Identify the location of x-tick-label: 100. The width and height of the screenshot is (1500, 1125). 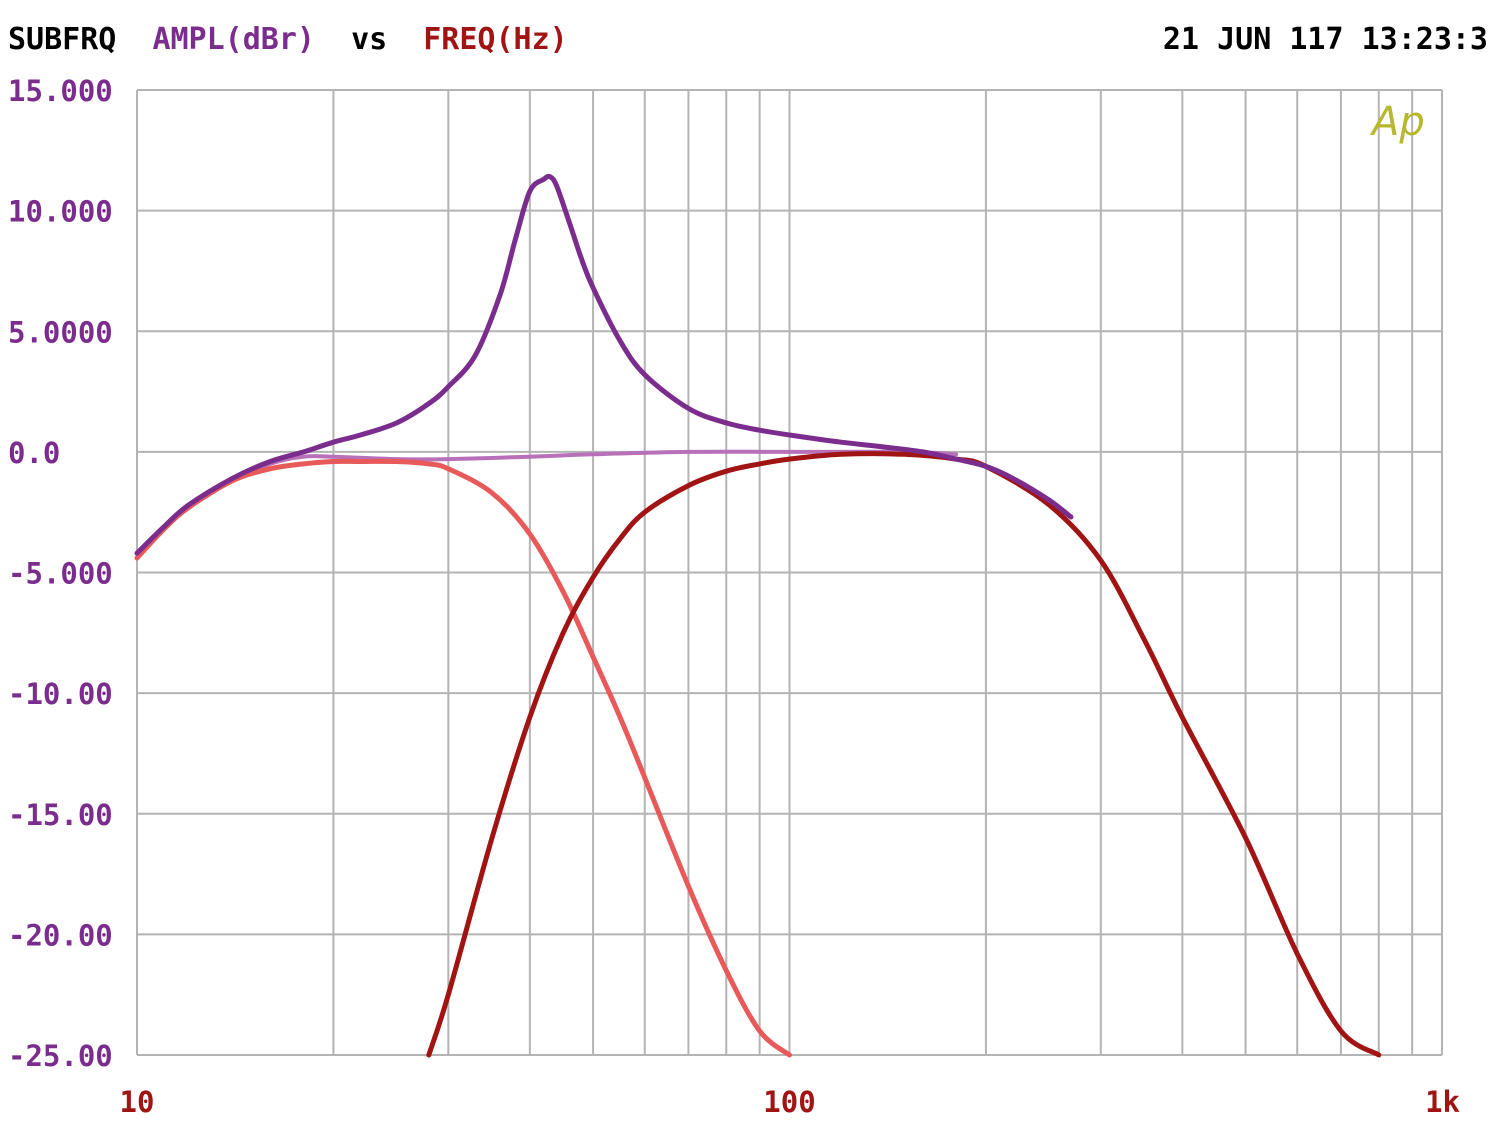
(789, 1102).